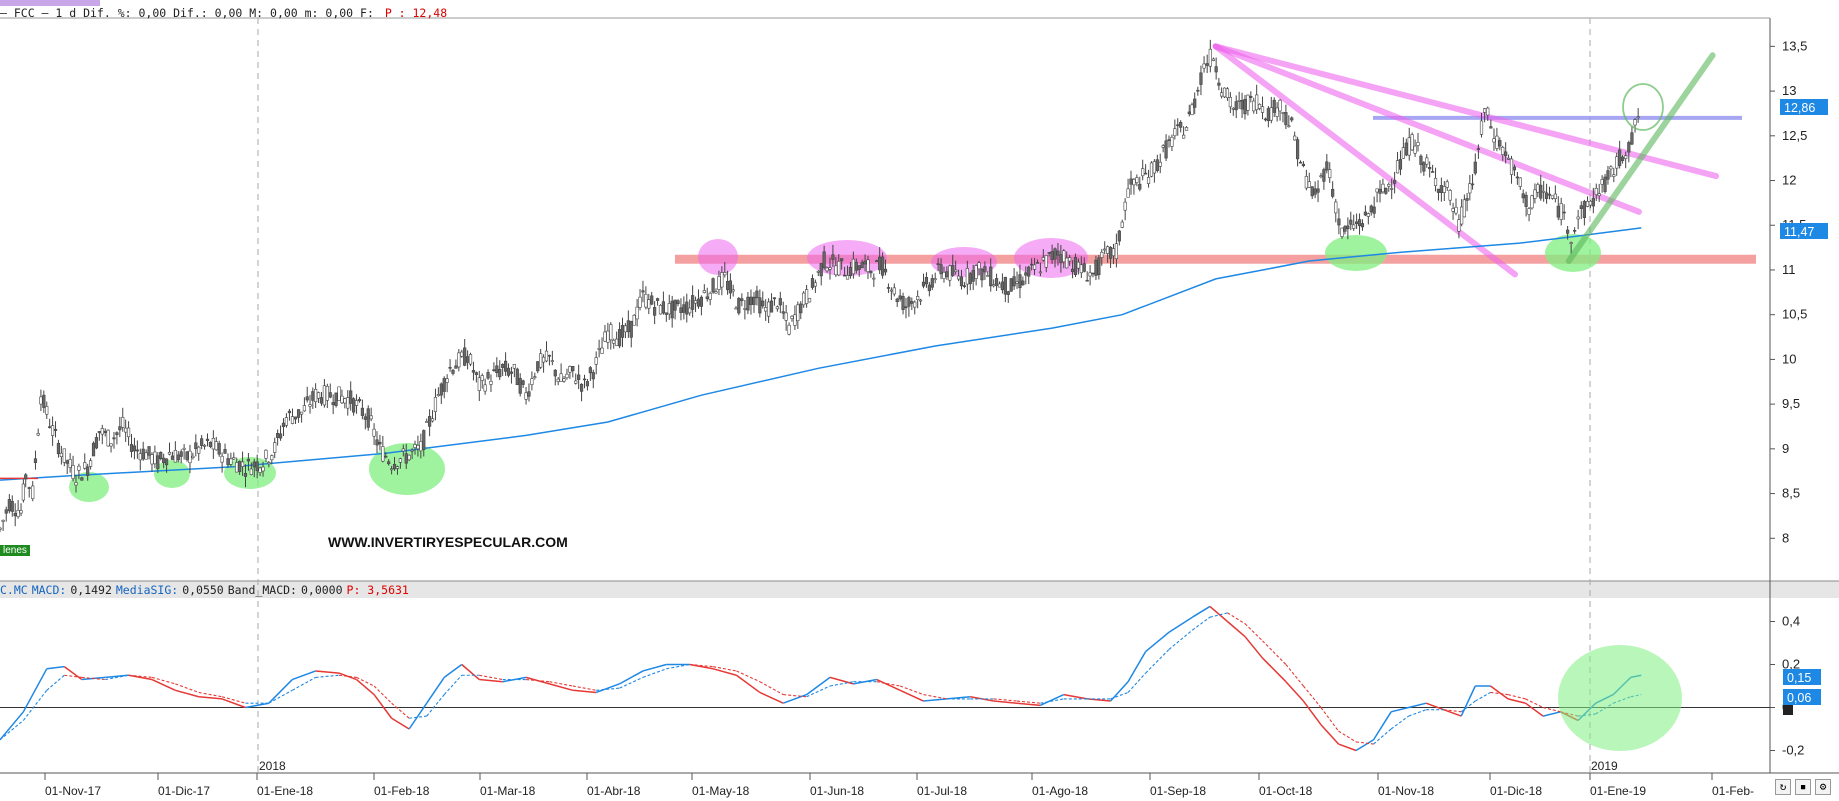 This screenshot has height=801, width=1839. Describe the element at coordinates (321, 590) in the screenshot. I see `band-value: 0,0000` at that location.